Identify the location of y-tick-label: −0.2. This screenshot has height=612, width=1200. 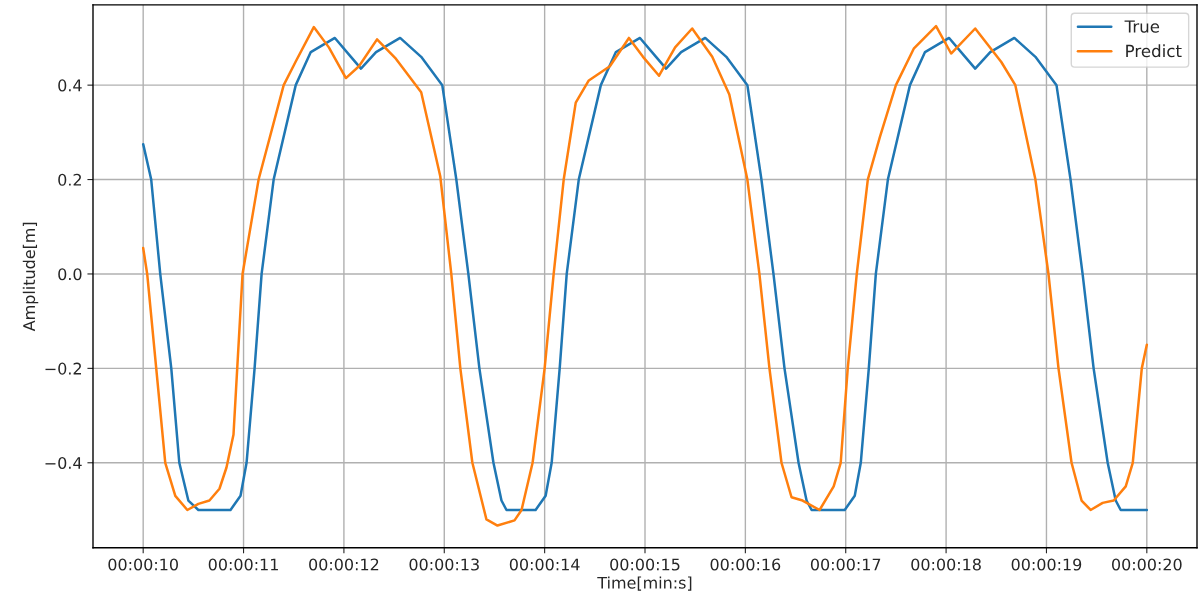
(63, 368).